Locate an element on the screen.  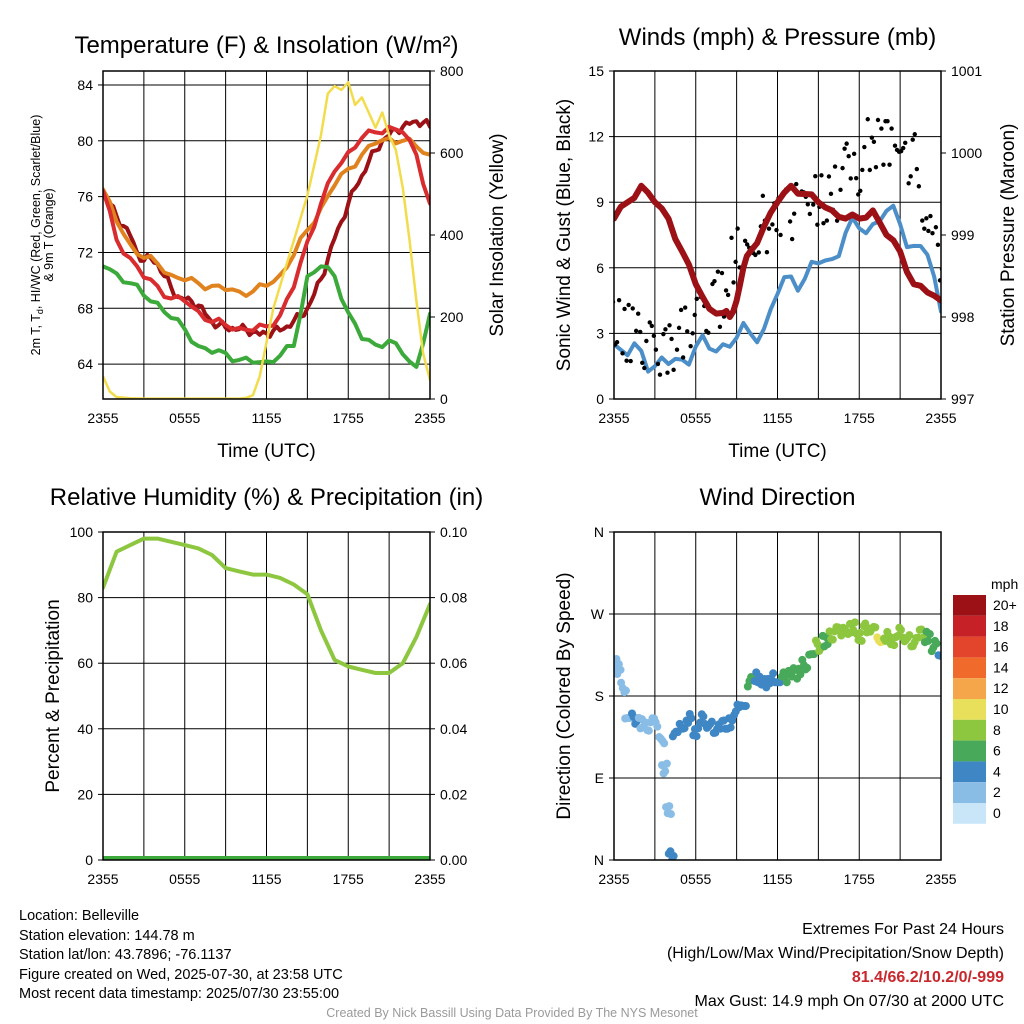
colorbar-tick-label: 20+ is located at coordinates (1005, 605).